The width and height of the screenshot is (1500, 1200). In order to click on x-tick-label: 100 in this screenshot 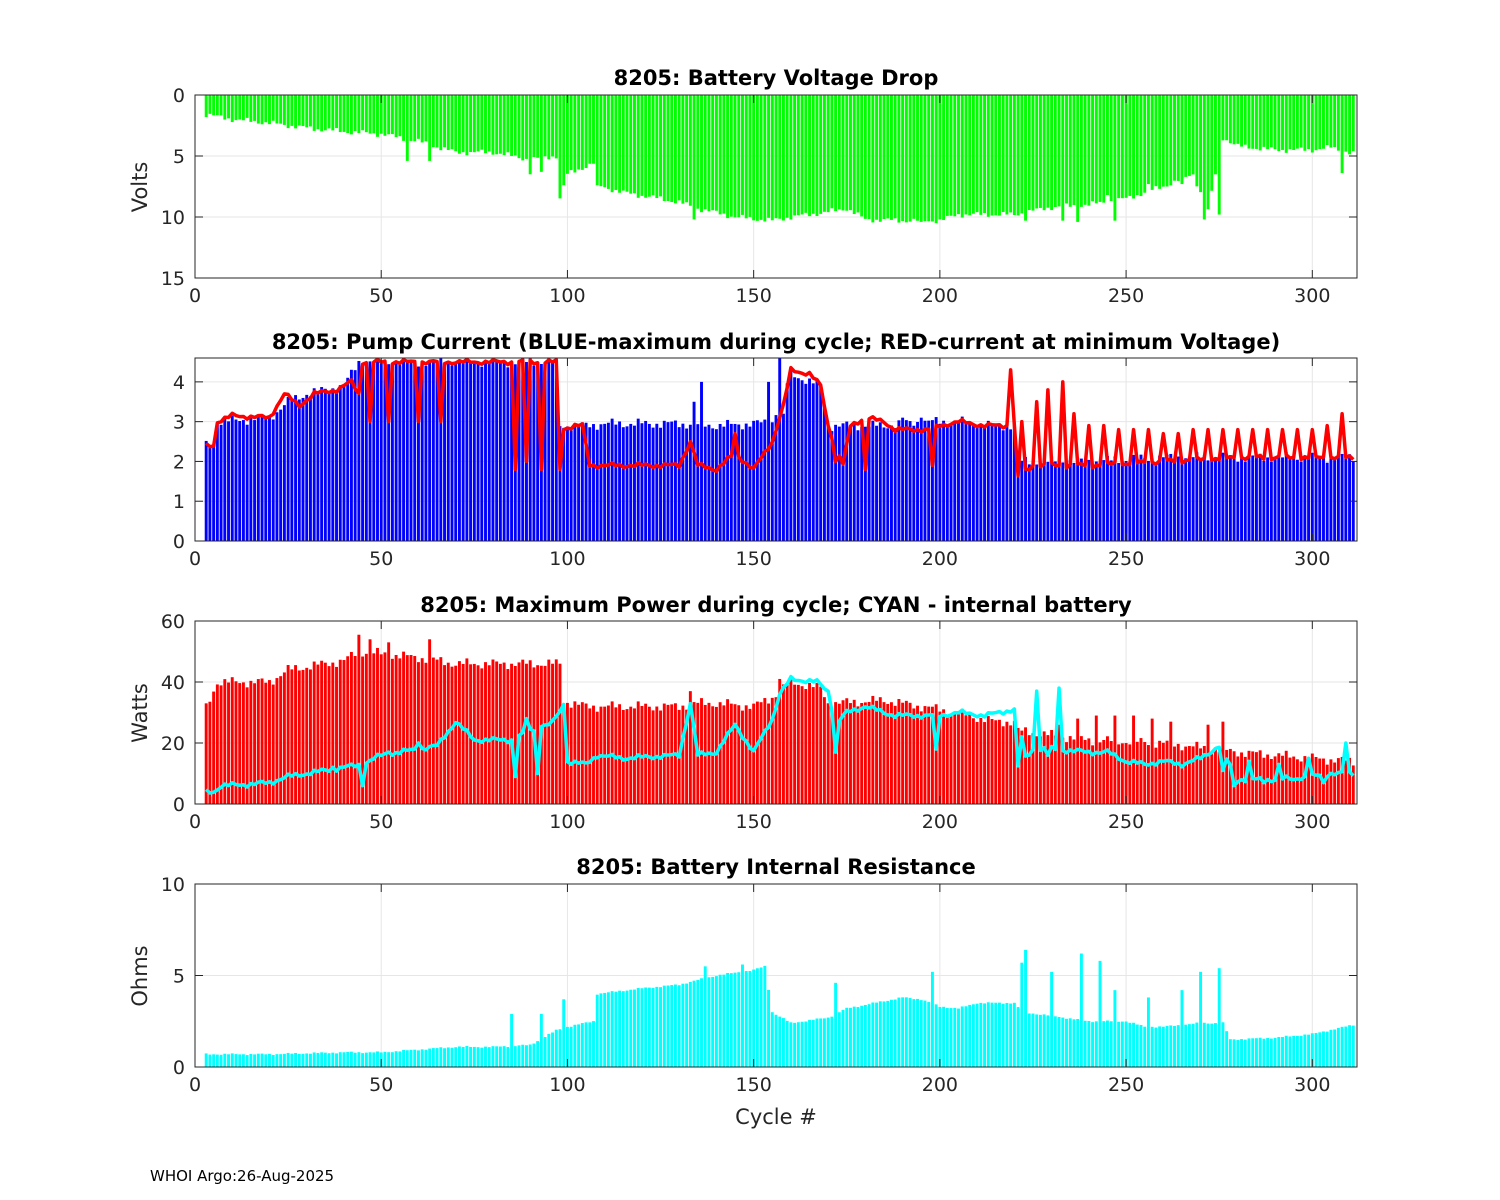, I will do `click(567, 296)`.